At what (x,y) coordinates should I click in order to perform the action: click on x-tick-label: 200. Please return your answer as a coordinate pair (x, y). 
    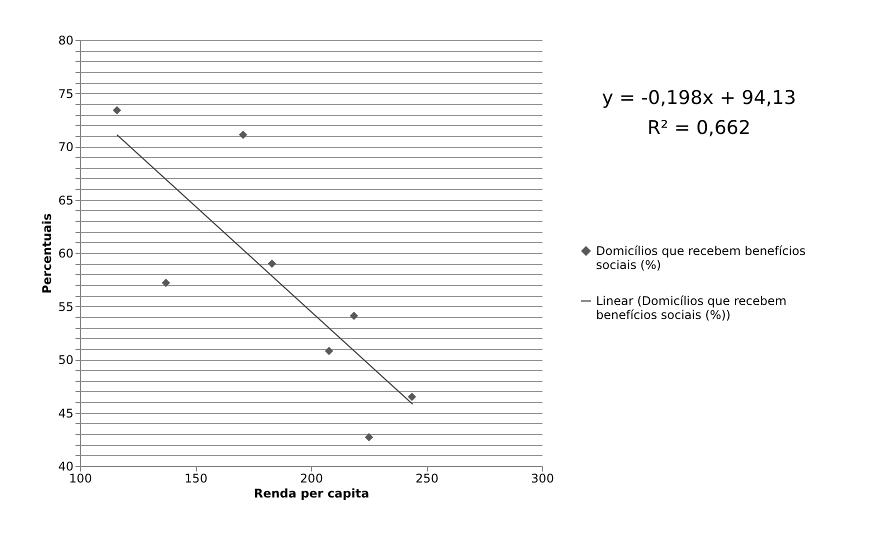
    Looking at the image, I should click on (311, 479).